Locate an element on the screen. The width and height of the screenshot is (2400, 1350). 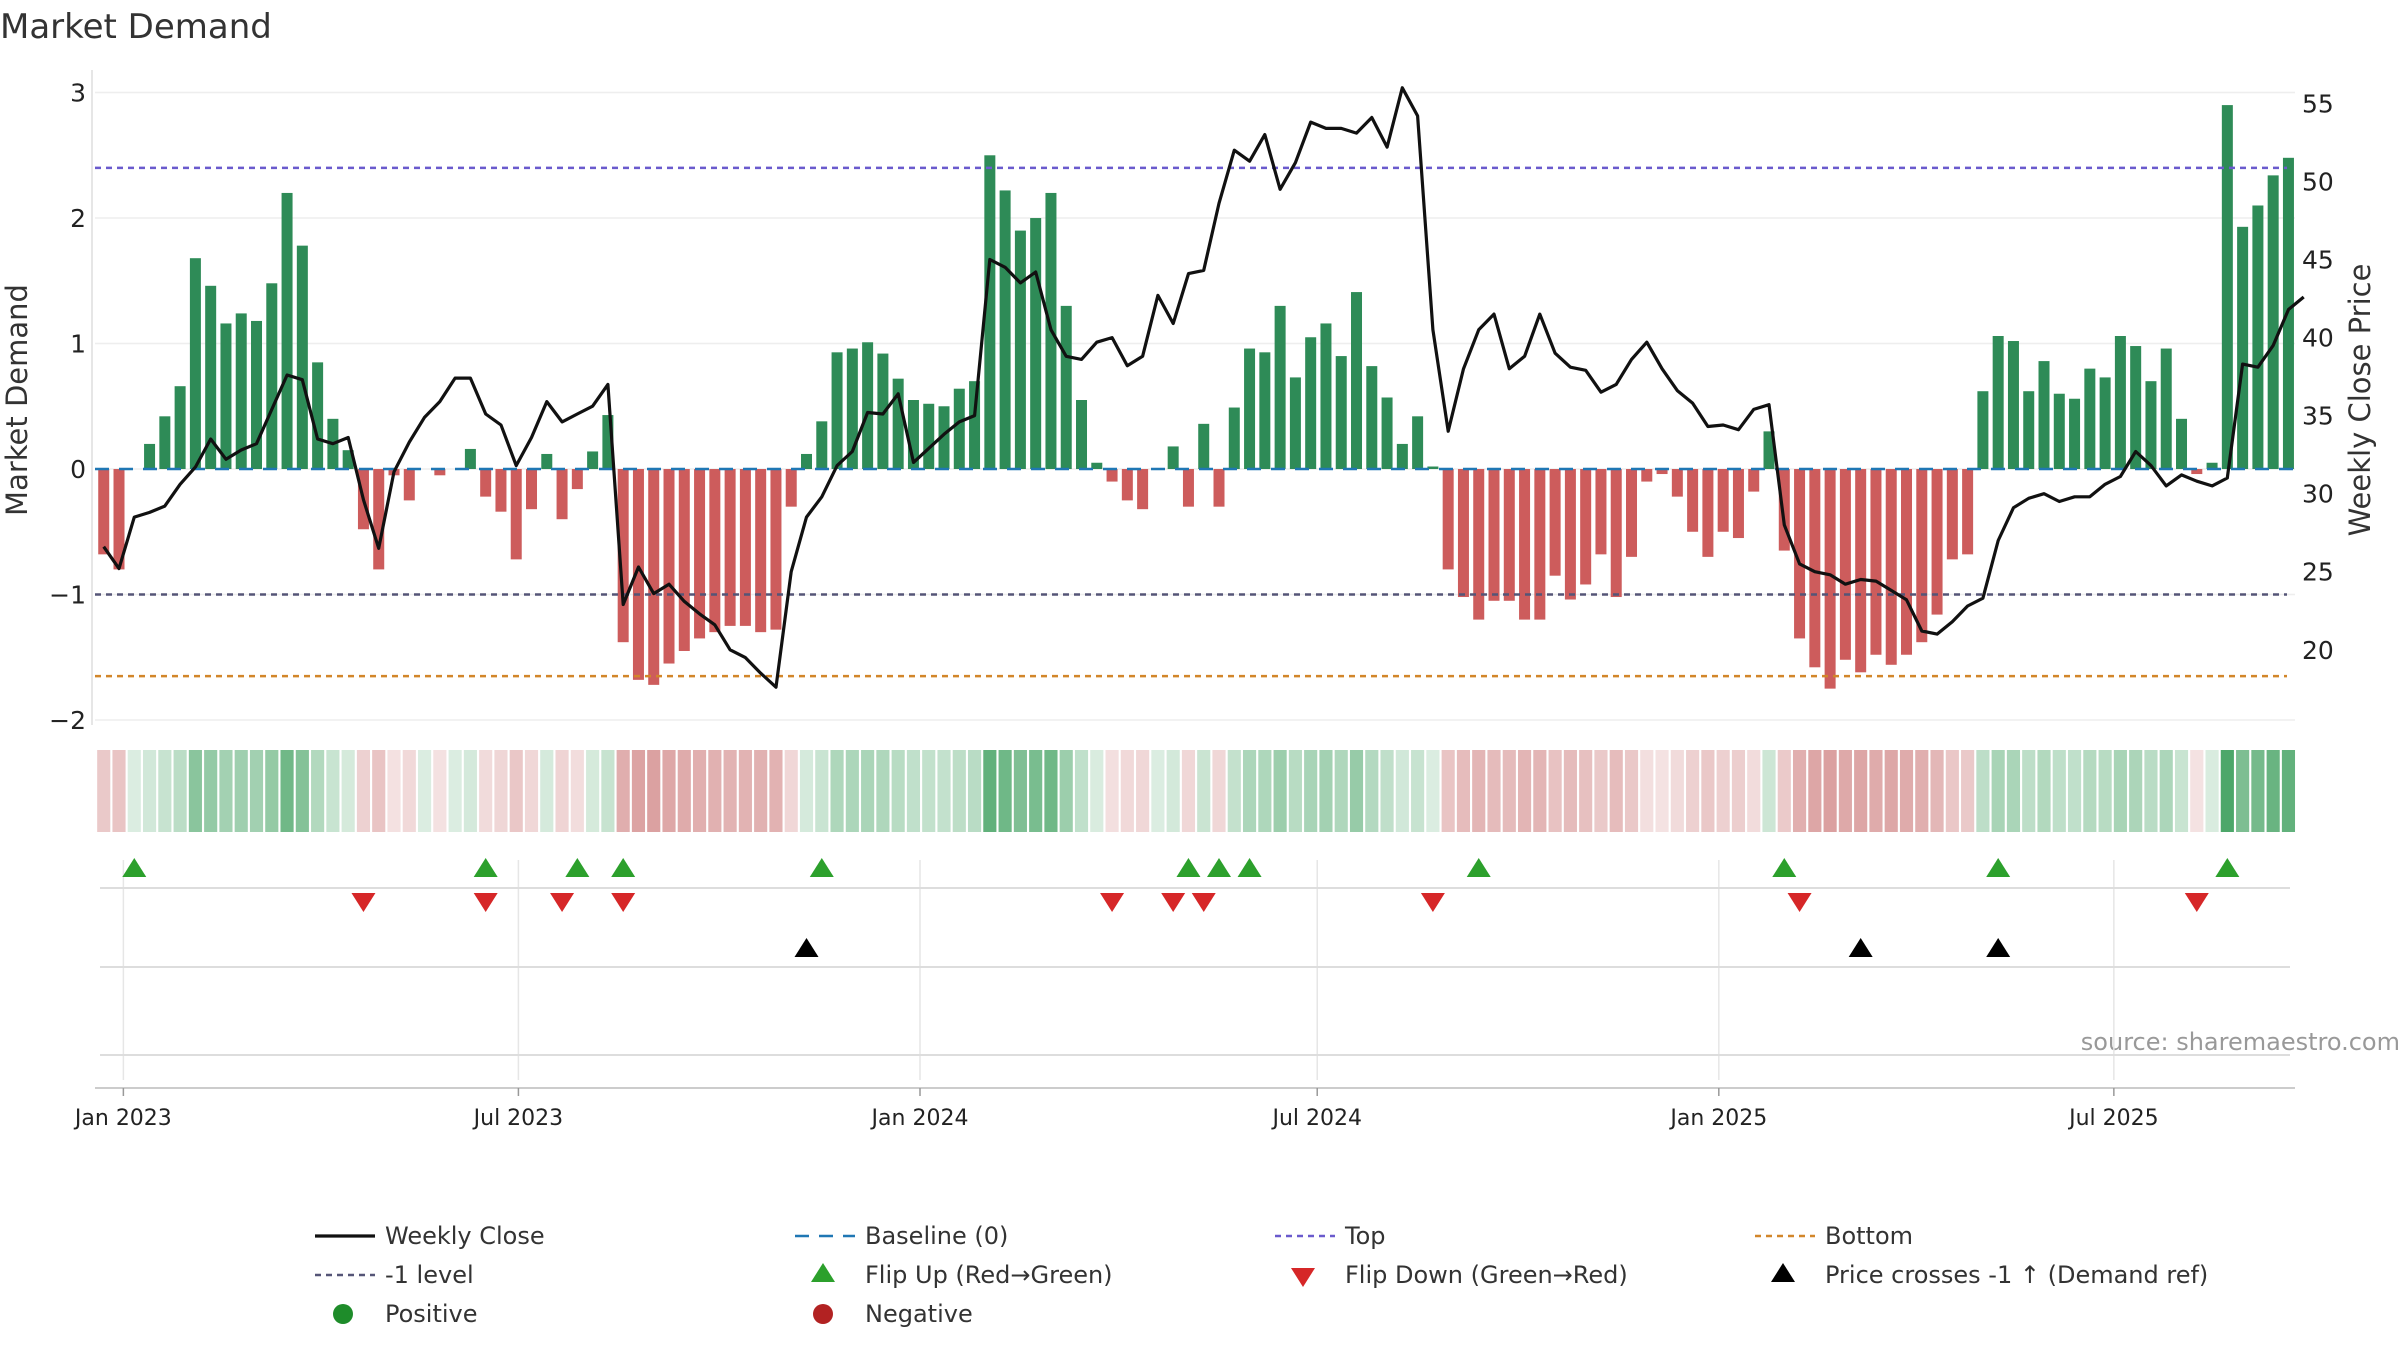
demand-heat-strip is located at coordinates (1196, 791).